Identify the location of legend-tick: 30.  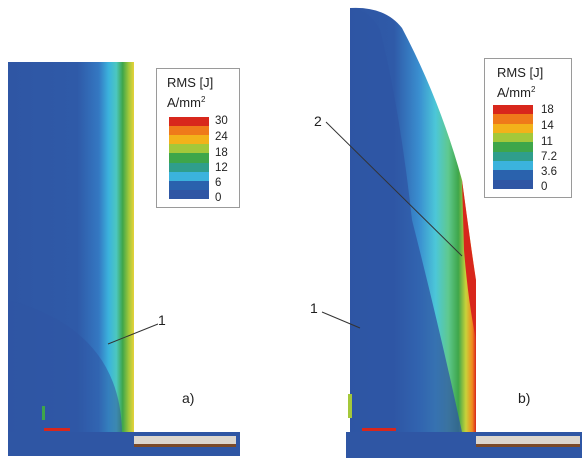
(221, 121).